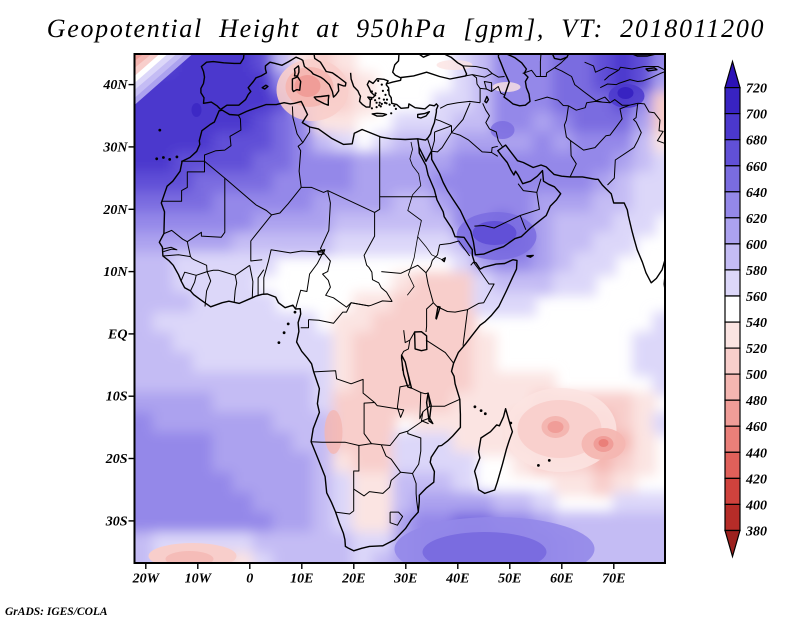 This screenshot has height=618, width=800. Describe the element at coordinates (756, 193) in the screenshot. I see `svg-text: 640` at that location.